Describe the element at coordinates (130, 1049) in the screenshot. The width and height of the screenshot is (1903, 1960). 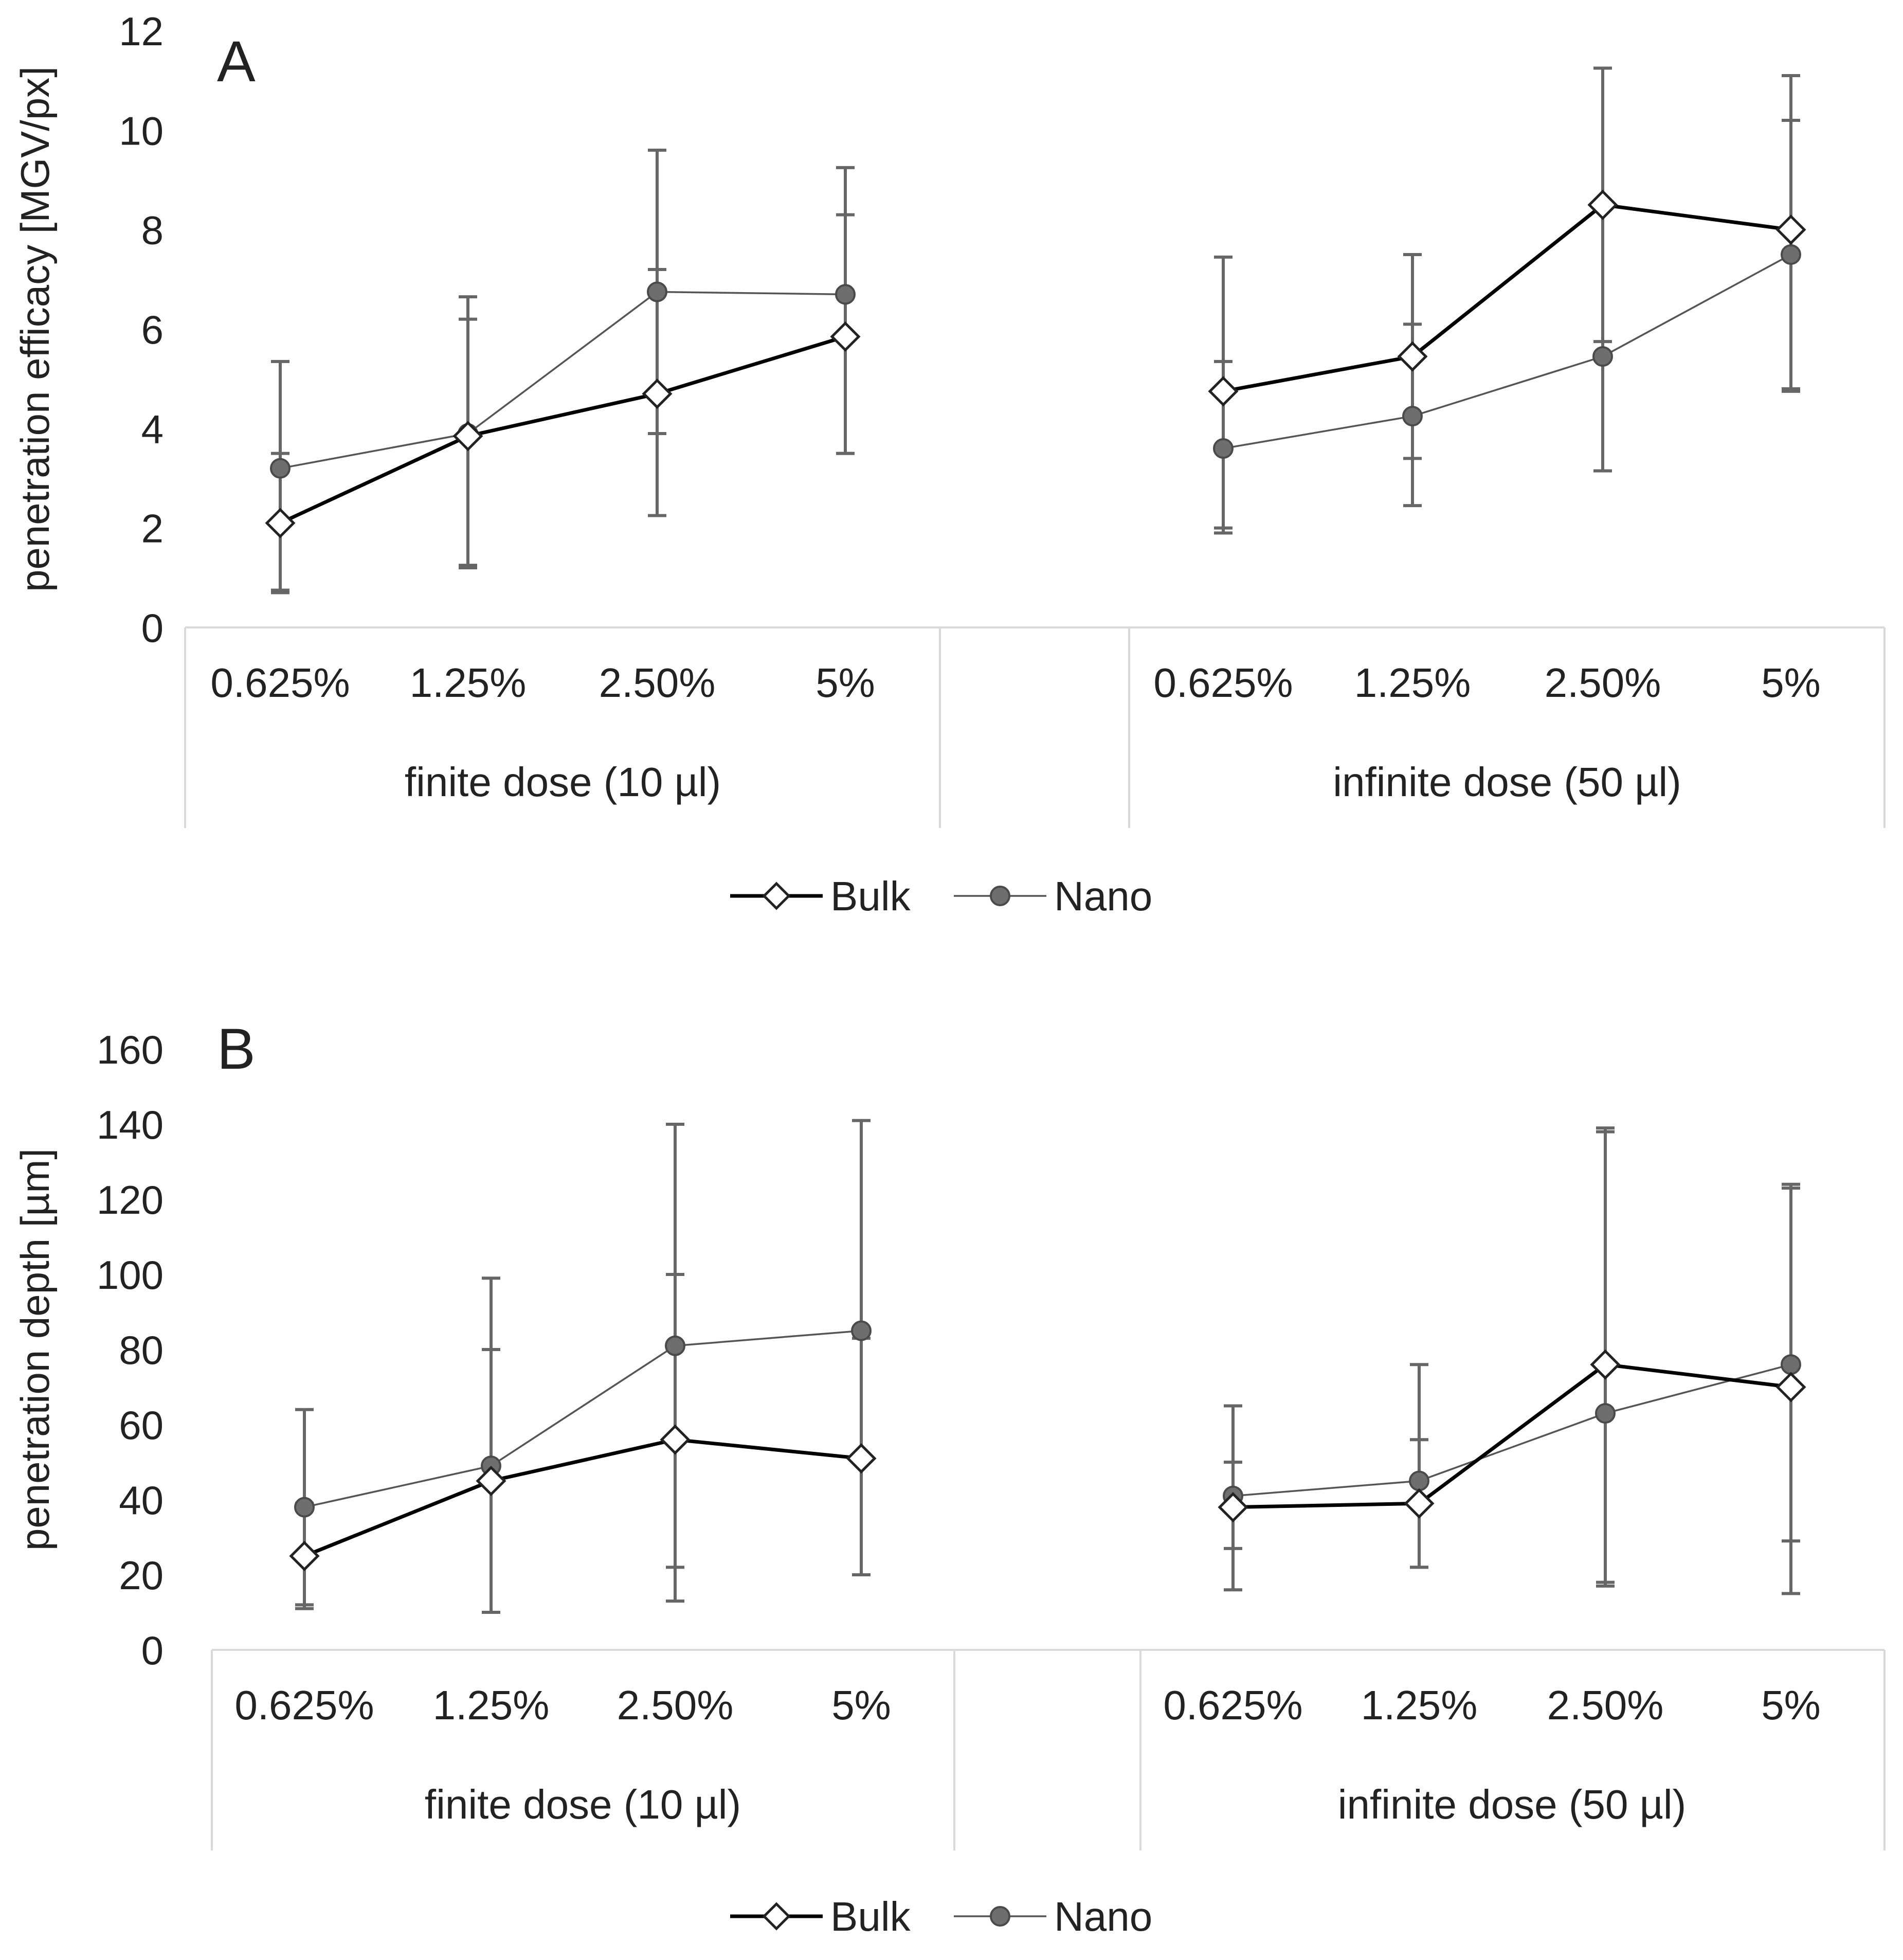
I see `y-tick-label: 160` at that location.